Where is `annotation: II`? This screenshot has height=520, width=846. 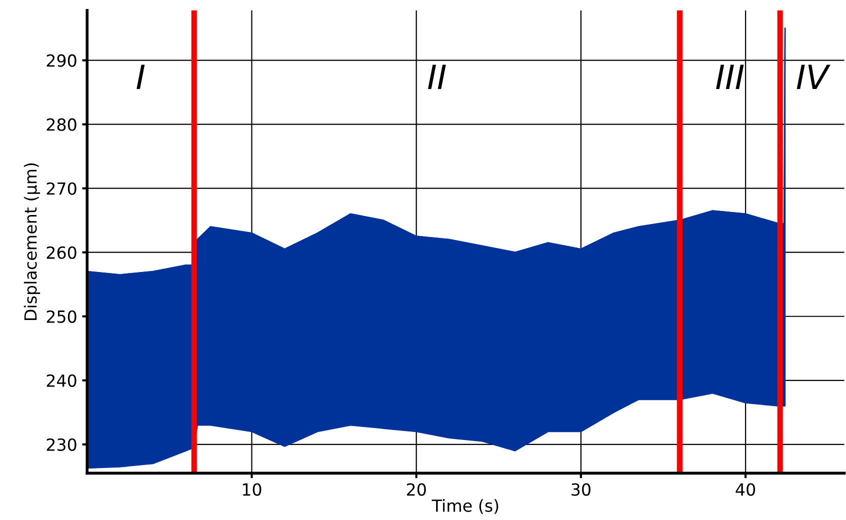 annotation: II is located at coordinates (437, 77).